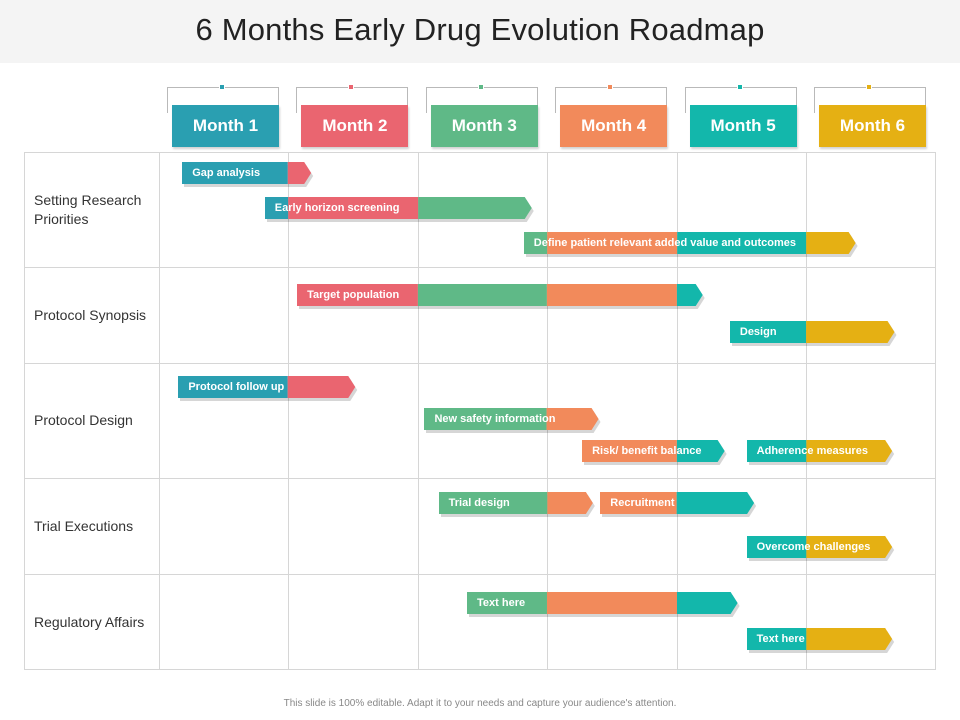 Image resolution: width=960 pixels, height=720 pixels. What do you see at coordinates (612, 116) in the screenshot?
I see `month-4-header: Month 4` at bounding box center [612, 116].